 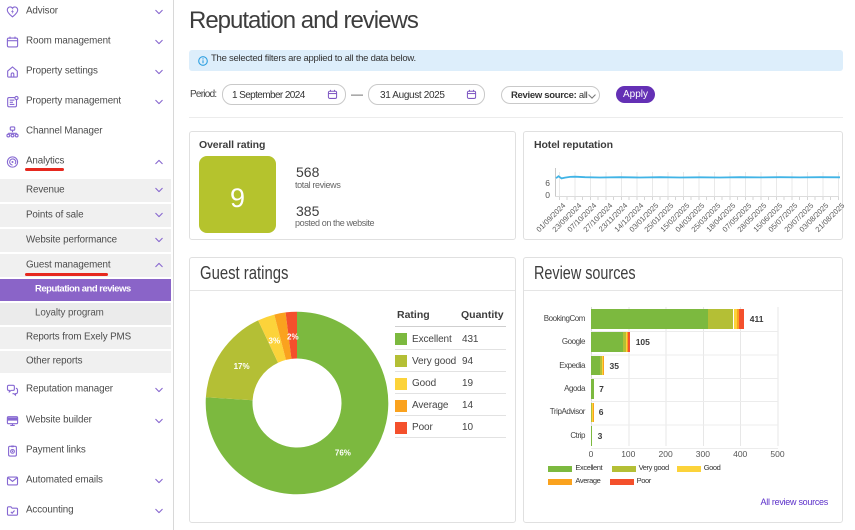 What do you see at coordinates (275, 341) in the screenshot?
I see `svg-text: 3%` at bounding box center [275, 341].